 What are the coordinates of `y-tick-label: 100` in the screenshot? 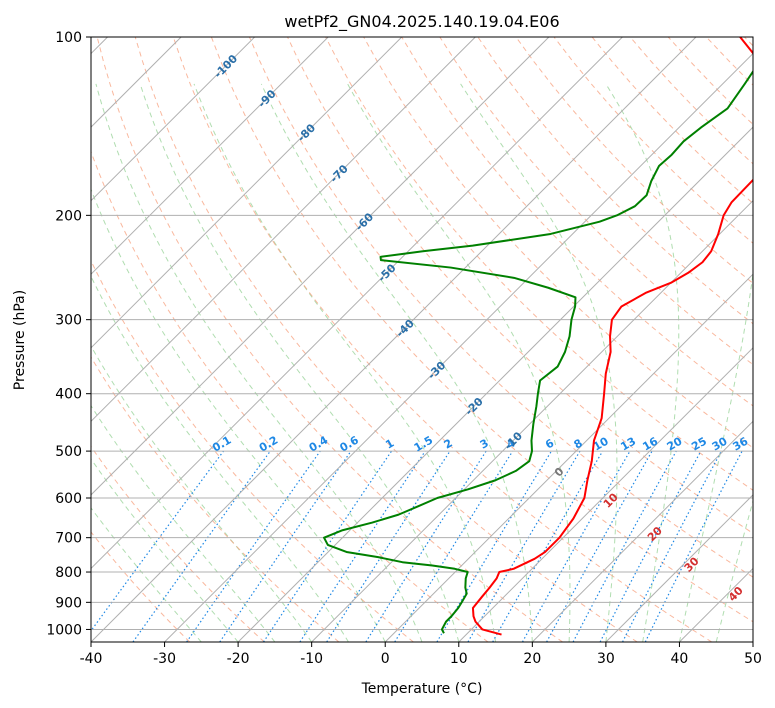 It's located at (68, 38).